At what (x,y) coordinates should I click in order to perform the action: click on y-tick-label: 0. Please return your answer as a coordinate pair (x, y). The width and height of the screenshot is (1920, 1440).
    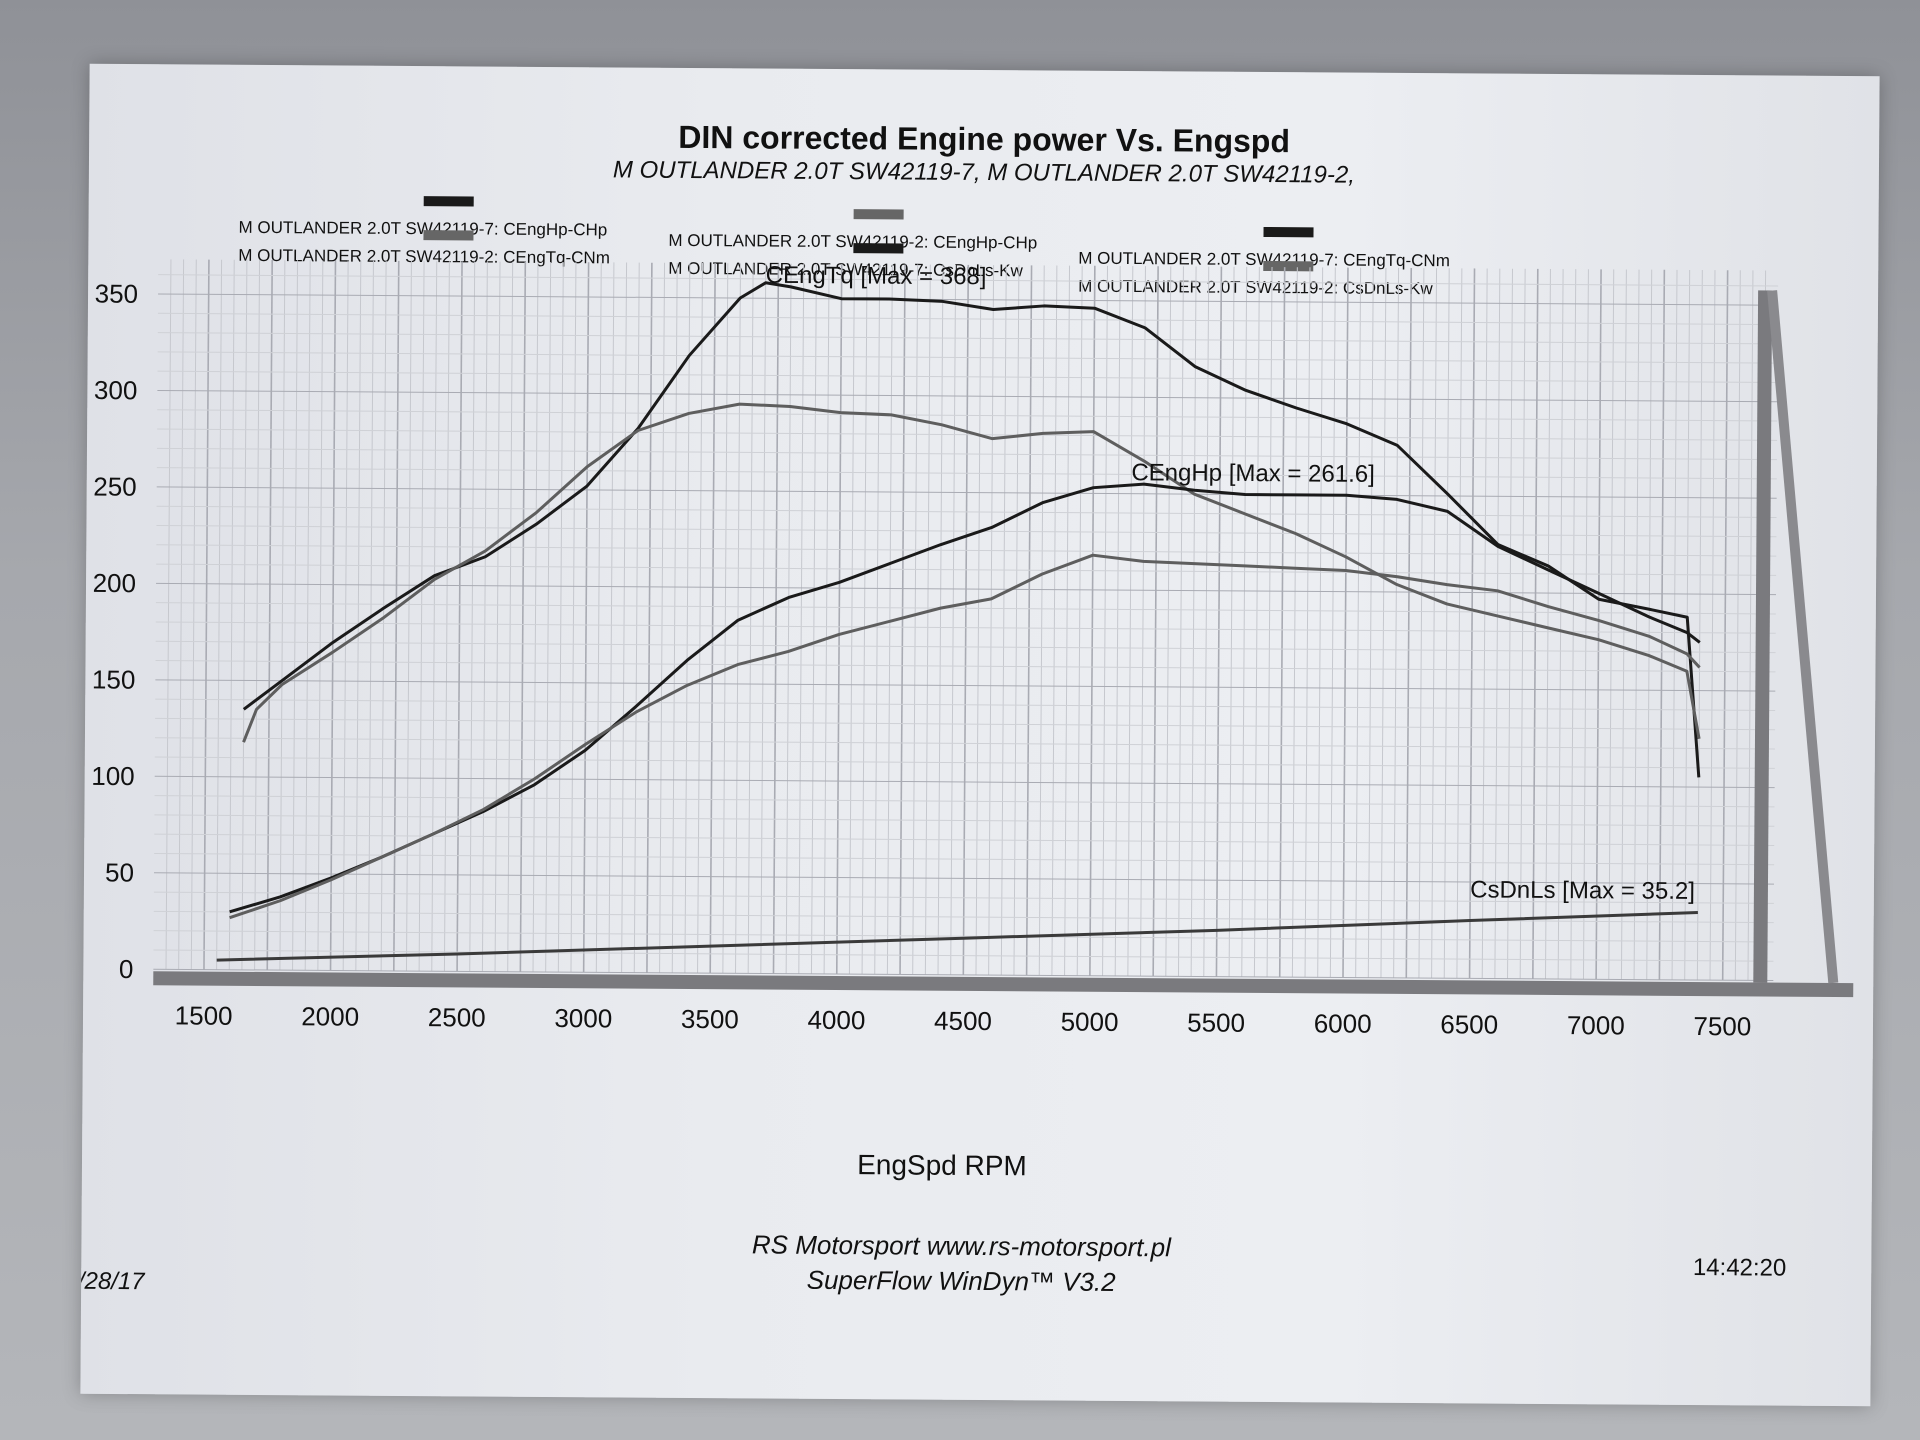
    Looking at the image, I should click on (126, 969).